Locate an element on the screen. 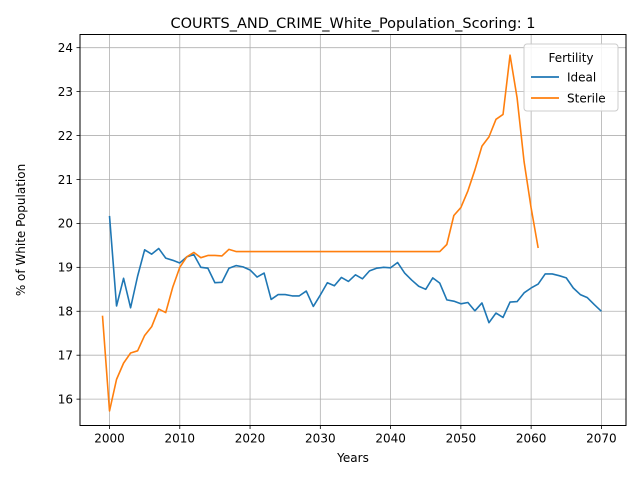 The height and width of the screenshot is (480, 640). x-tick-label: 2020 is located at coordinates (250, 439).